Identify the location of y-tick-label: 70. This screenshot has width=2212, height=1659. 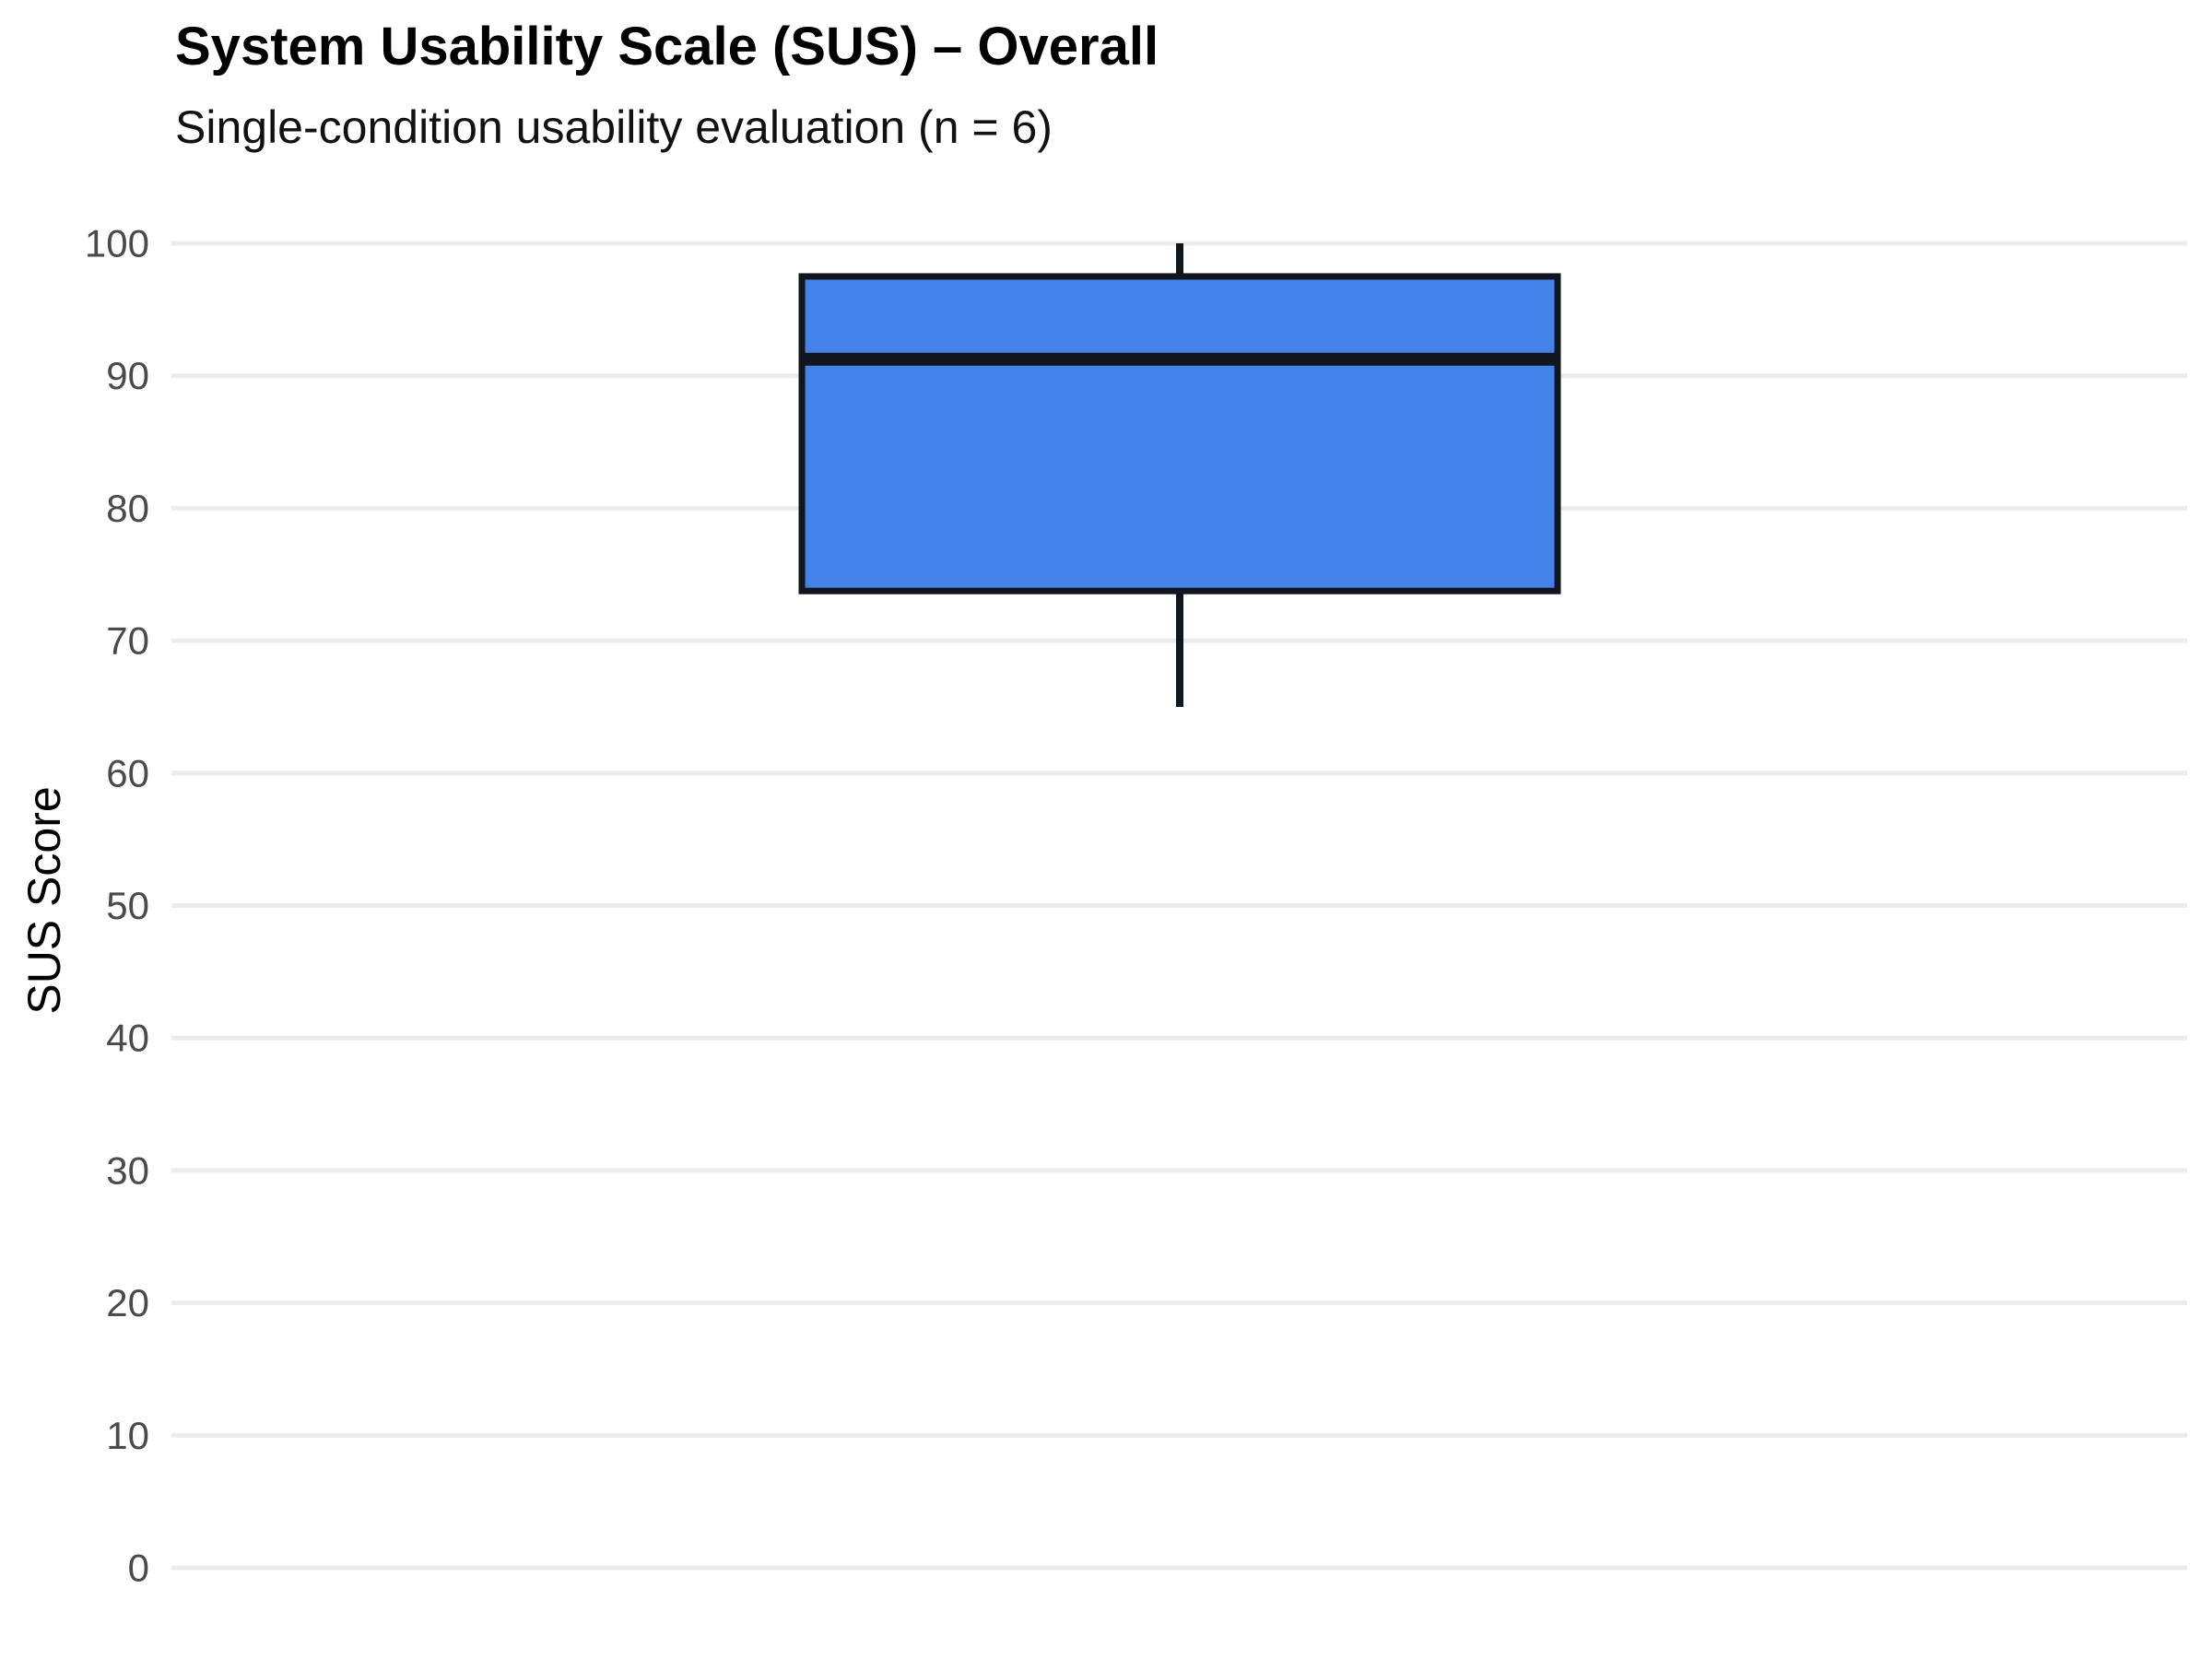
(127, 641).